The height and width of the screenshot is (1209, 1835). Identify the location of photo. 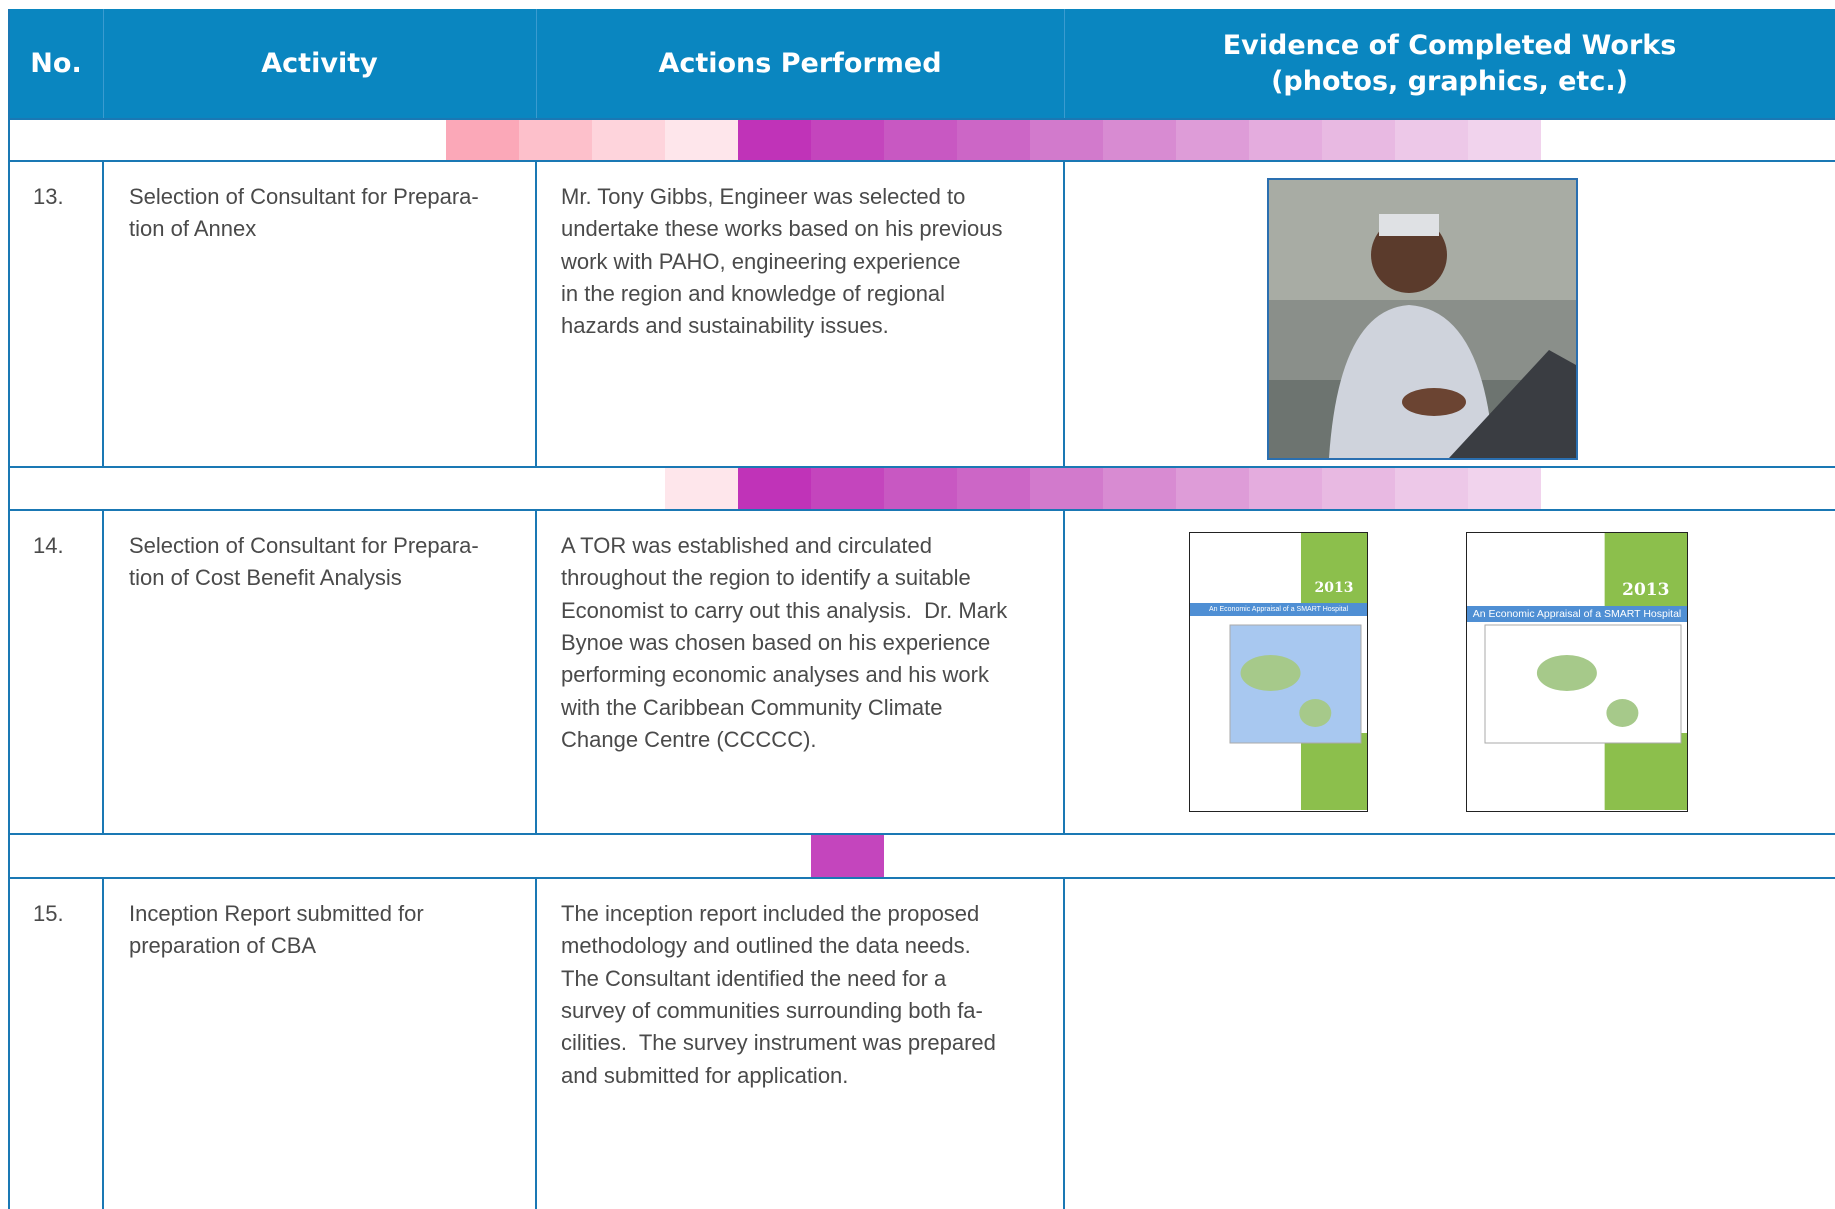
(1422, 319).